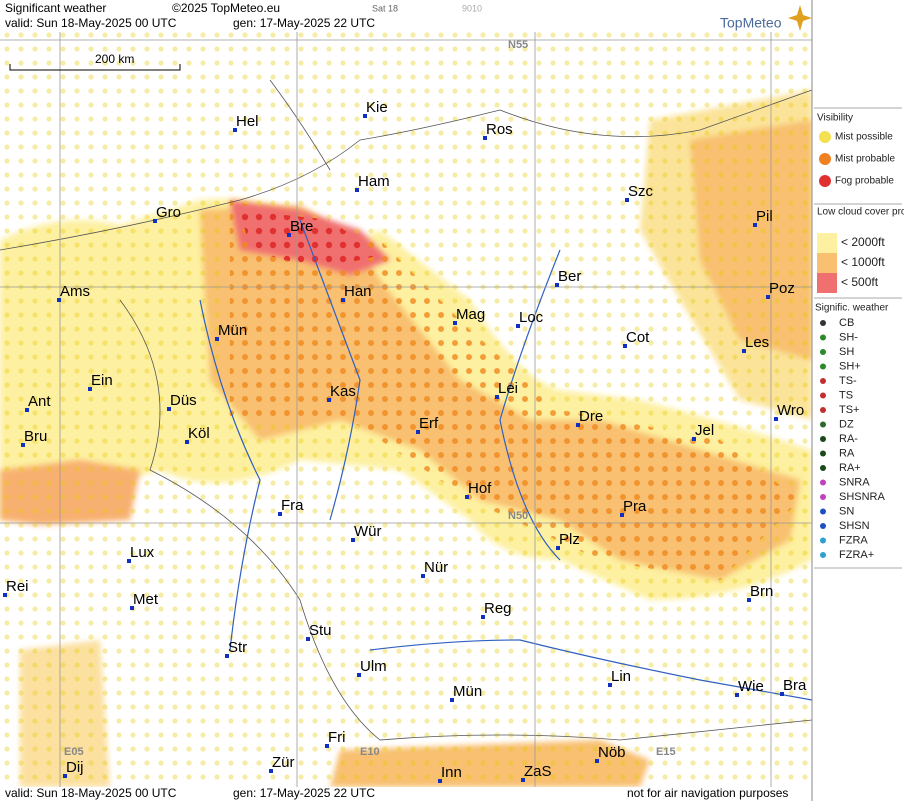 The height and width of the screenshot is (801, 904). I want to click on city-label: Ulm, so click(373, 666).